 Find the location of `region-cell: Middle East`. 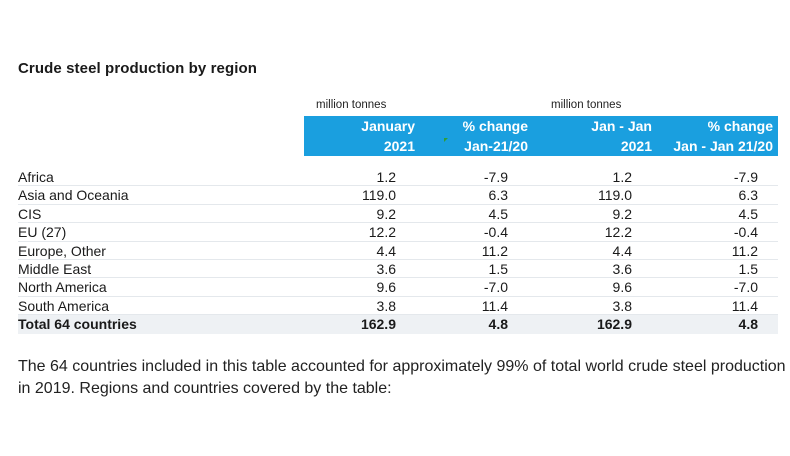

region-cell: Middle East is located at coordinates (55, 268).